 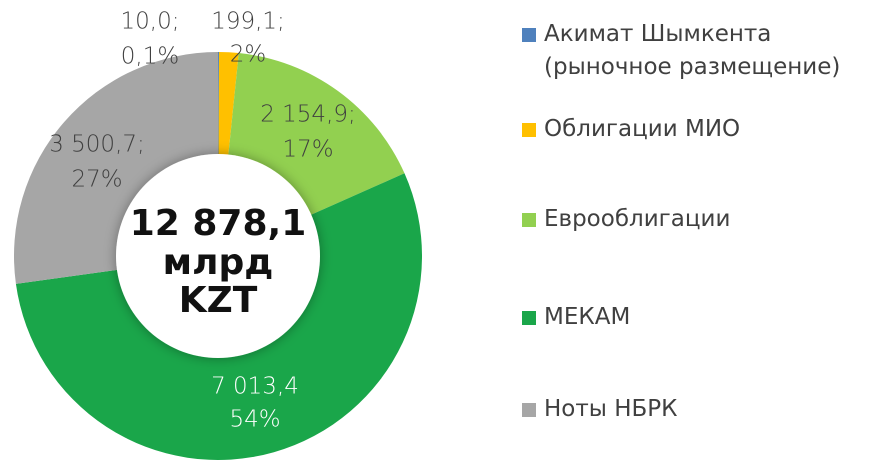 I want to click on donut-hole, so click(x=218, y=256).